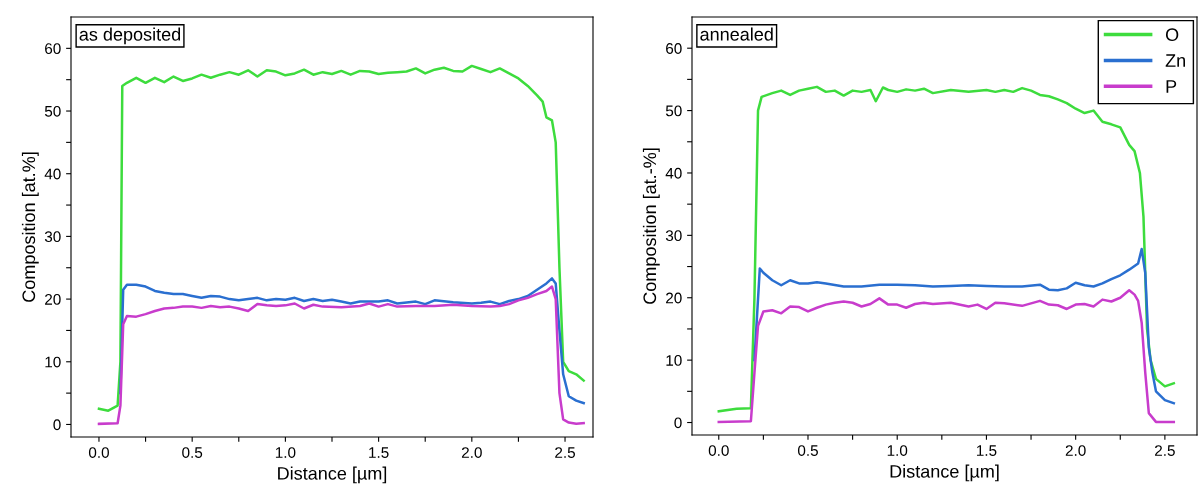 The height and width of the screenshot is (500, 1203). Describe the element at coordinates (1172, 35) in the screenshot. I see `legend-label: O` at that location.